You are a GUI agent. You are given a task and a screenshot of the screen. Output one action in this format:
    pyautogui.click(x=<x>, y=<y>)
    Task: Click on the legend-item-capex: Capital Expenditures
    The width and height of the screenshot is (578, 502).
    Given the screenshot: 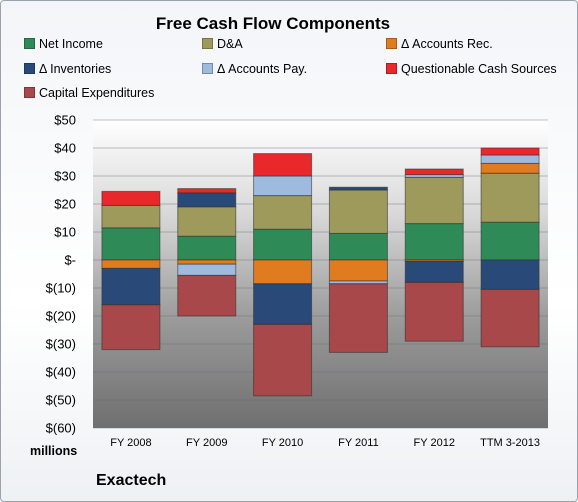 What is the action you would take?
    pyautogui.click(x=89, y=93)
    